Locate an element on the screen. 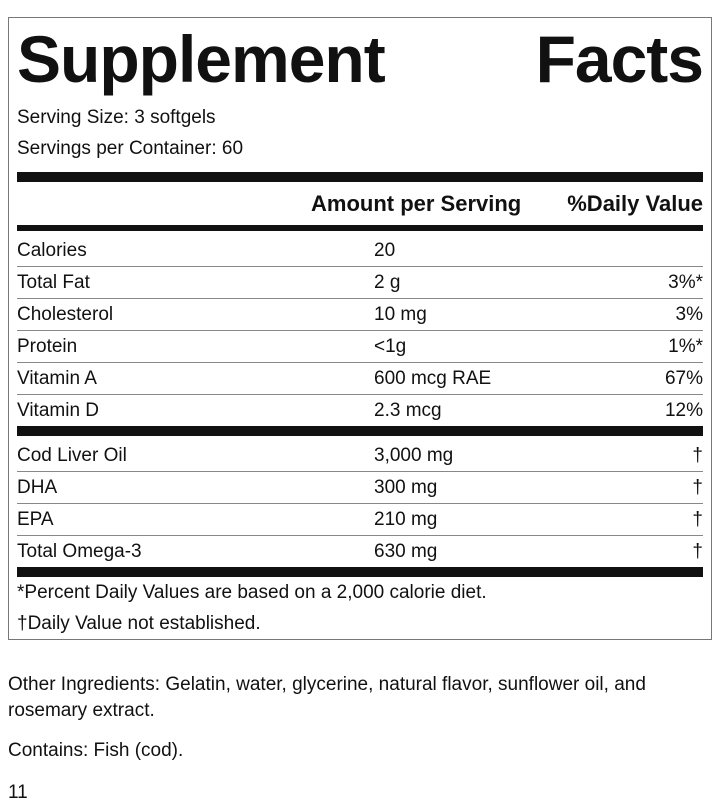 This screenshot has height=812, width=720. nutrient-amount: 600 mcg RAE is located at coordinates (433, 378).